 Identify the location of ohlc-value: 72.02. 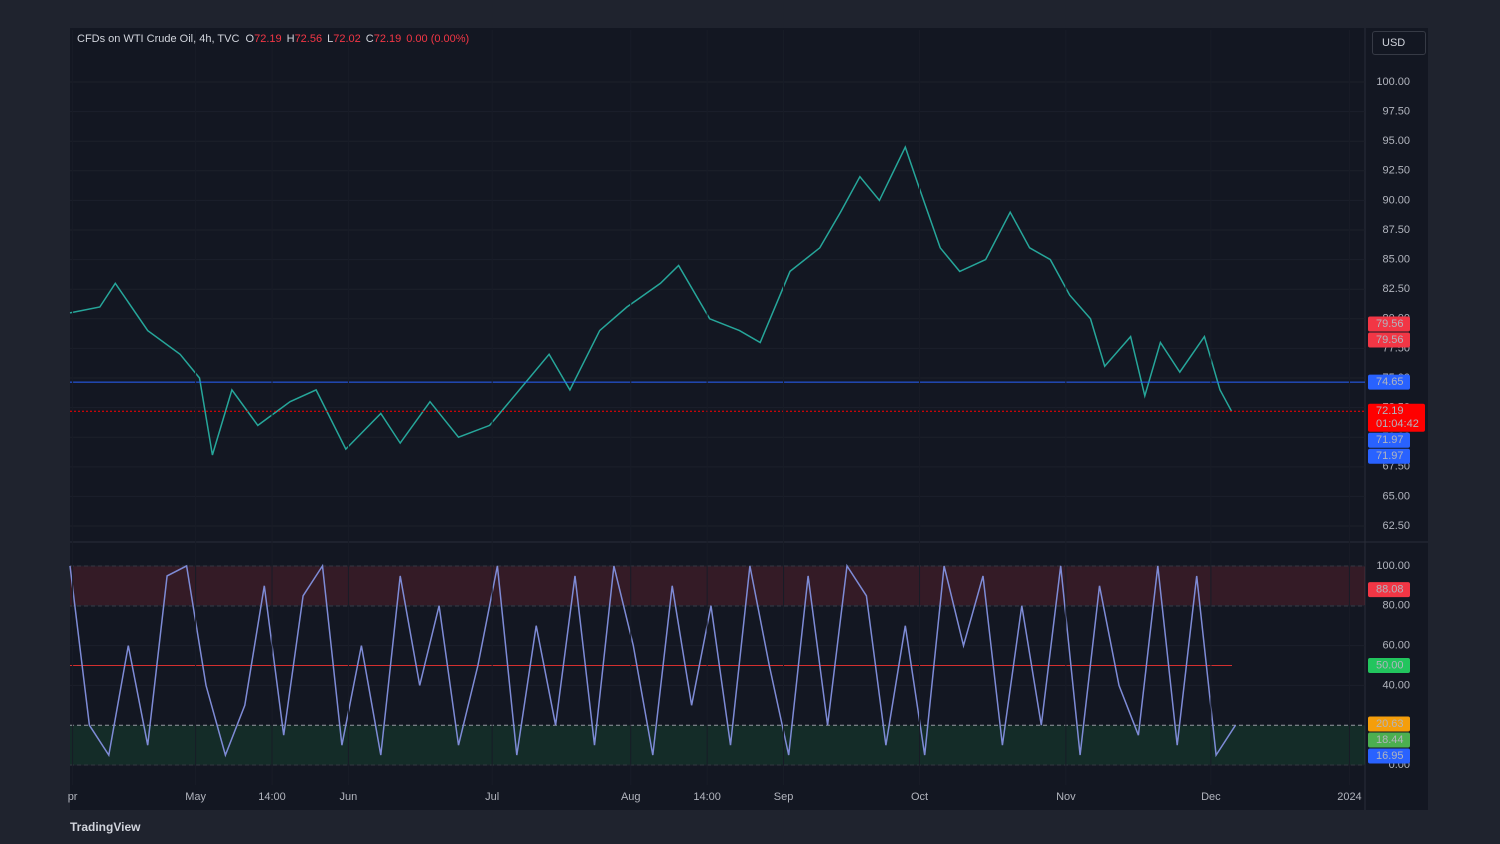
(347, 39).